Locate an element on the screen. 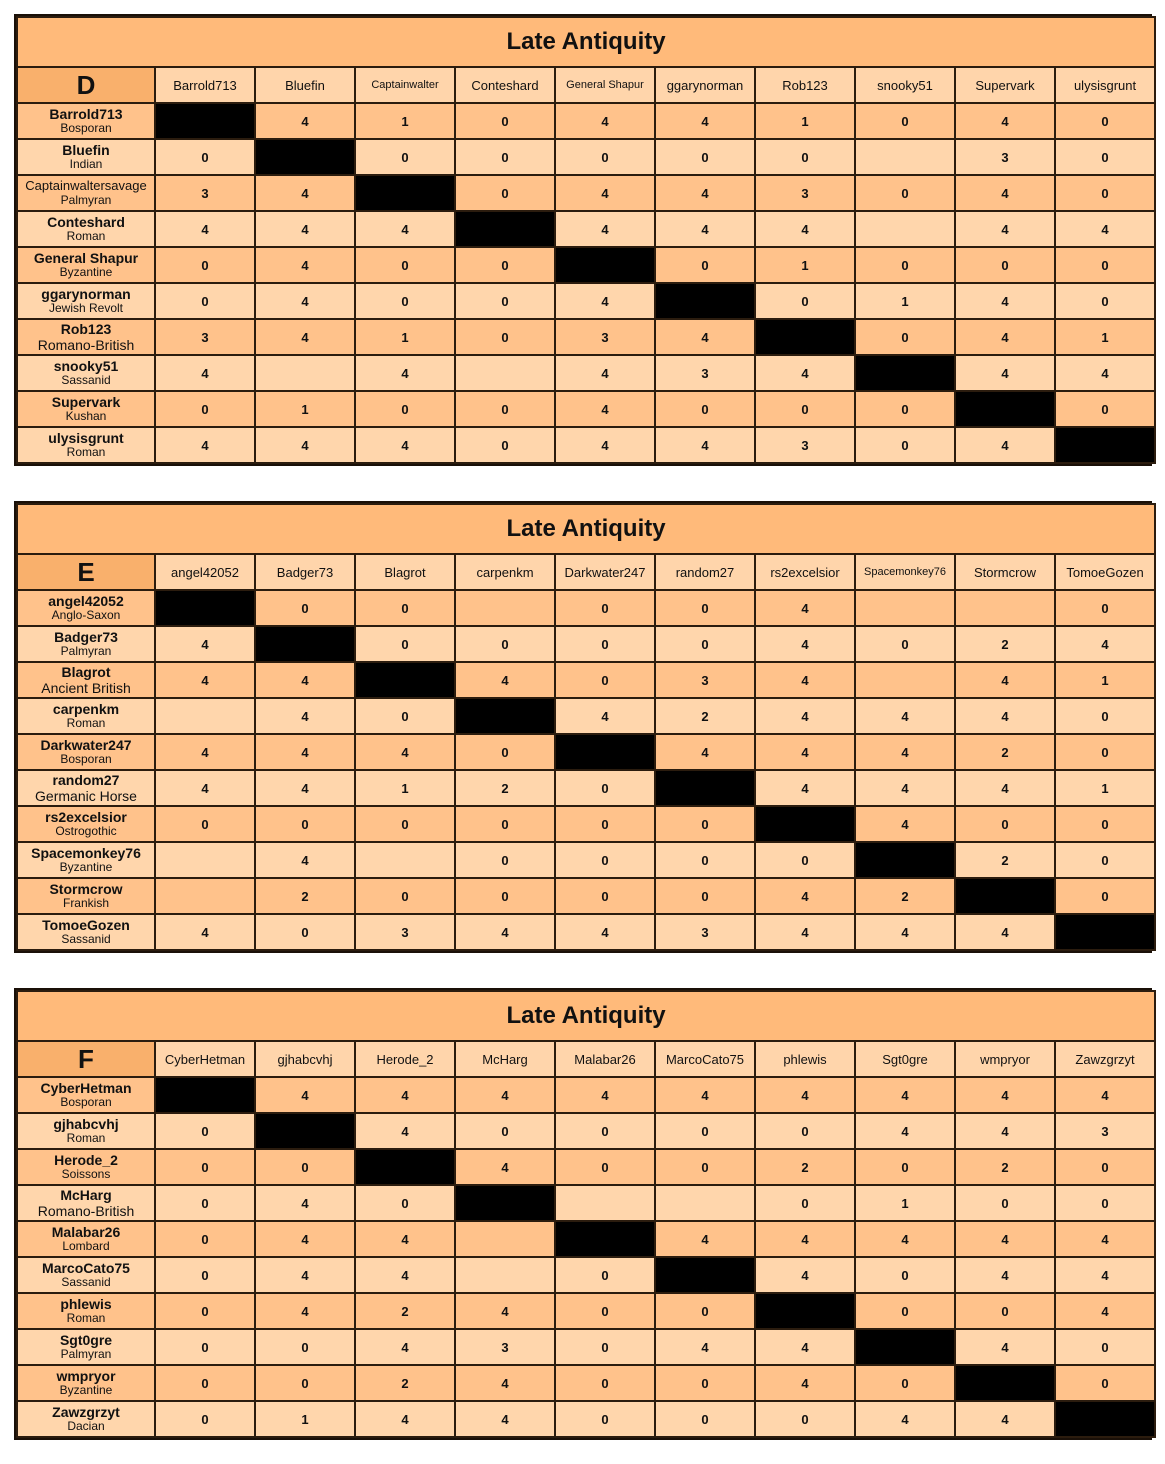  player-name: rs2excelsior is located at coordinates (86, 817).